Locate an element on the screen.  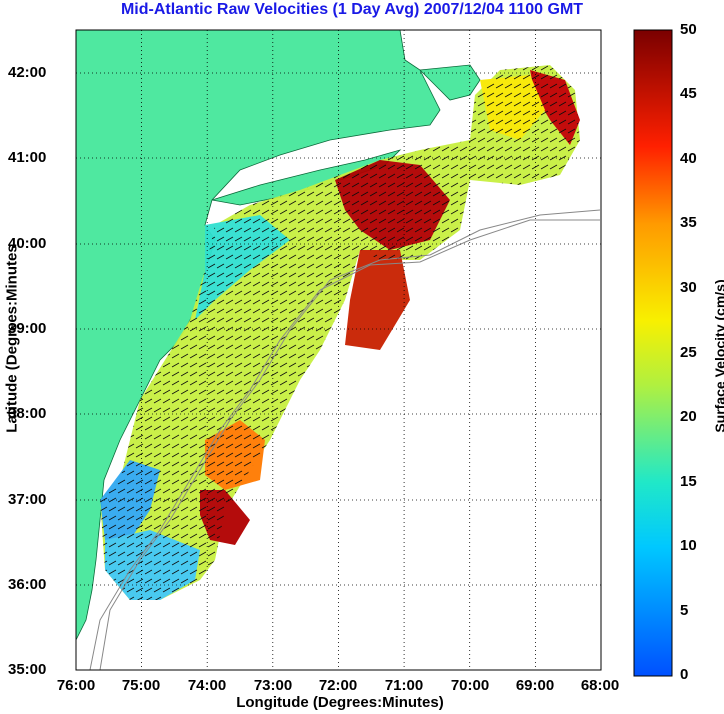
colorbar-tick: 40 is located at coordinates (688, 158).